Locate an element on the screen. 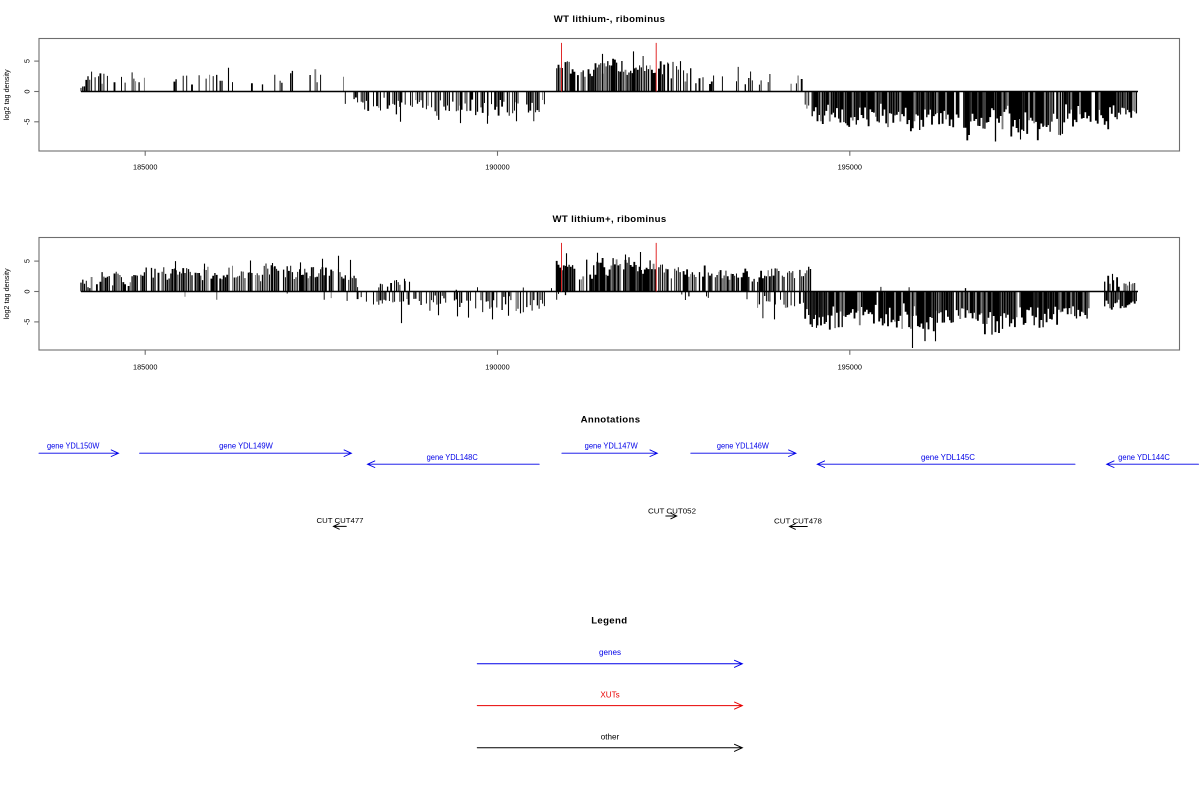  svg-text: gene YDL144C is located at coordinates (1144, 457).